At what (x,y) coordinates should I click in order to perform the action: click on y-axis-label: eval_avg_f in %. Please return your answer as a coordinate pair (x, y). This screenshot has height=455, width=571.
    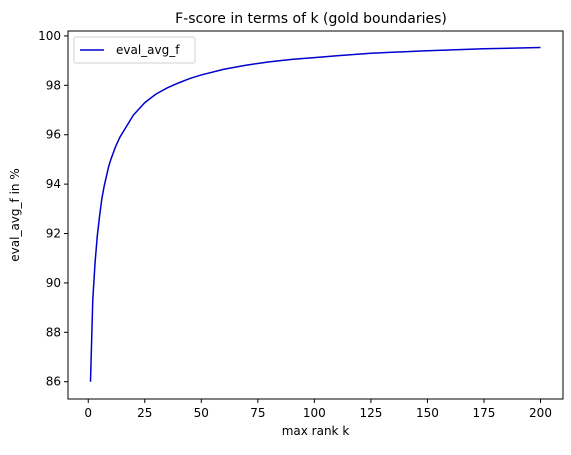
    Looking at the image, I should click on (15, 214).